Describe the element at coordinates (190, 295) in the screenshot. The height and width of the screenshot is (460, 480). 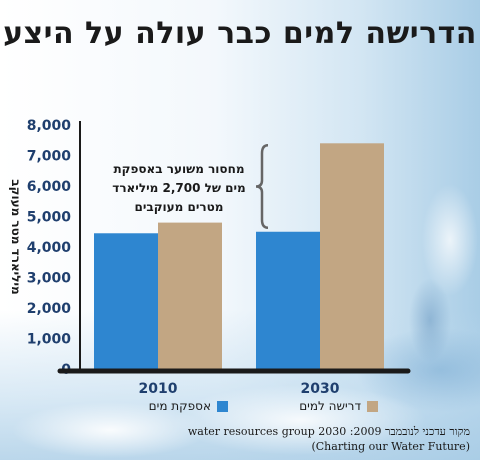
I see `bar-demand-2010` at that location.